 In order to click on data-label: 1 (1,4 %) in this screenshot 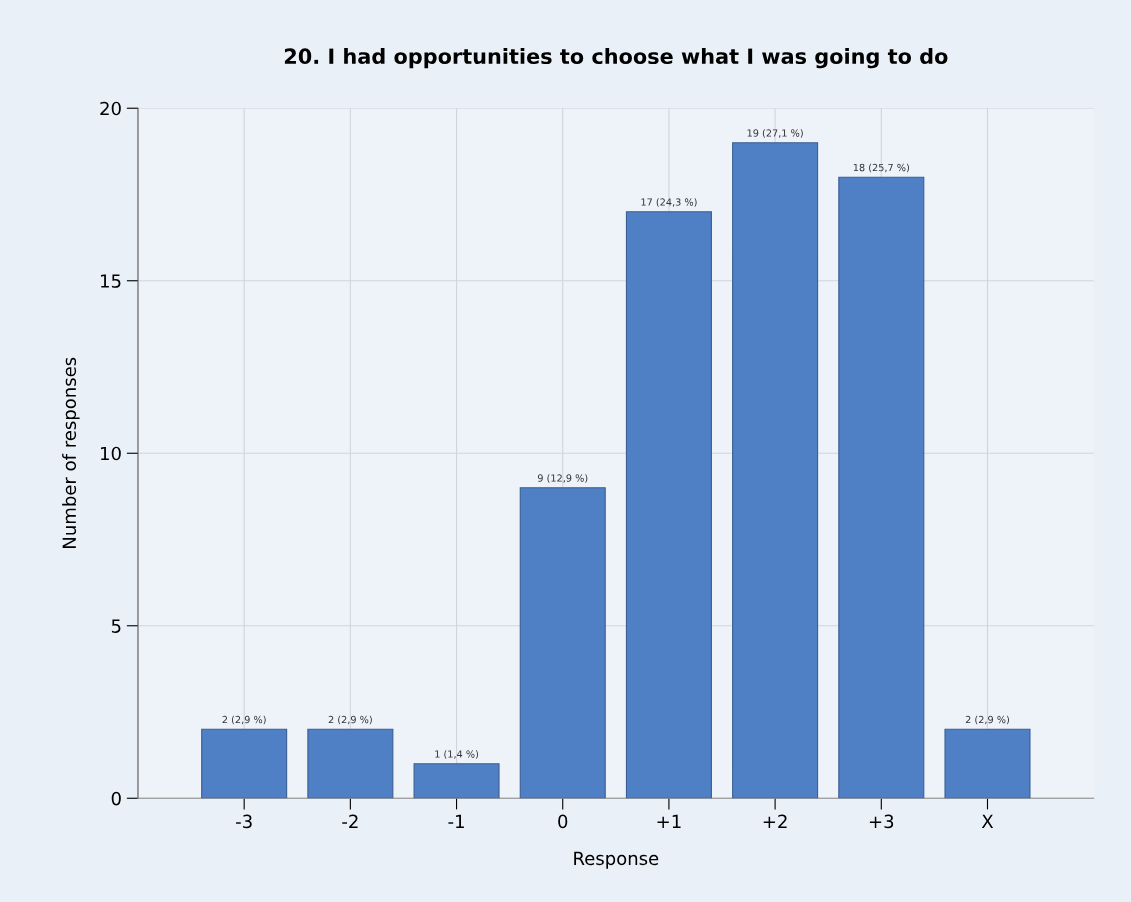, I will do `click(457, 754)`.